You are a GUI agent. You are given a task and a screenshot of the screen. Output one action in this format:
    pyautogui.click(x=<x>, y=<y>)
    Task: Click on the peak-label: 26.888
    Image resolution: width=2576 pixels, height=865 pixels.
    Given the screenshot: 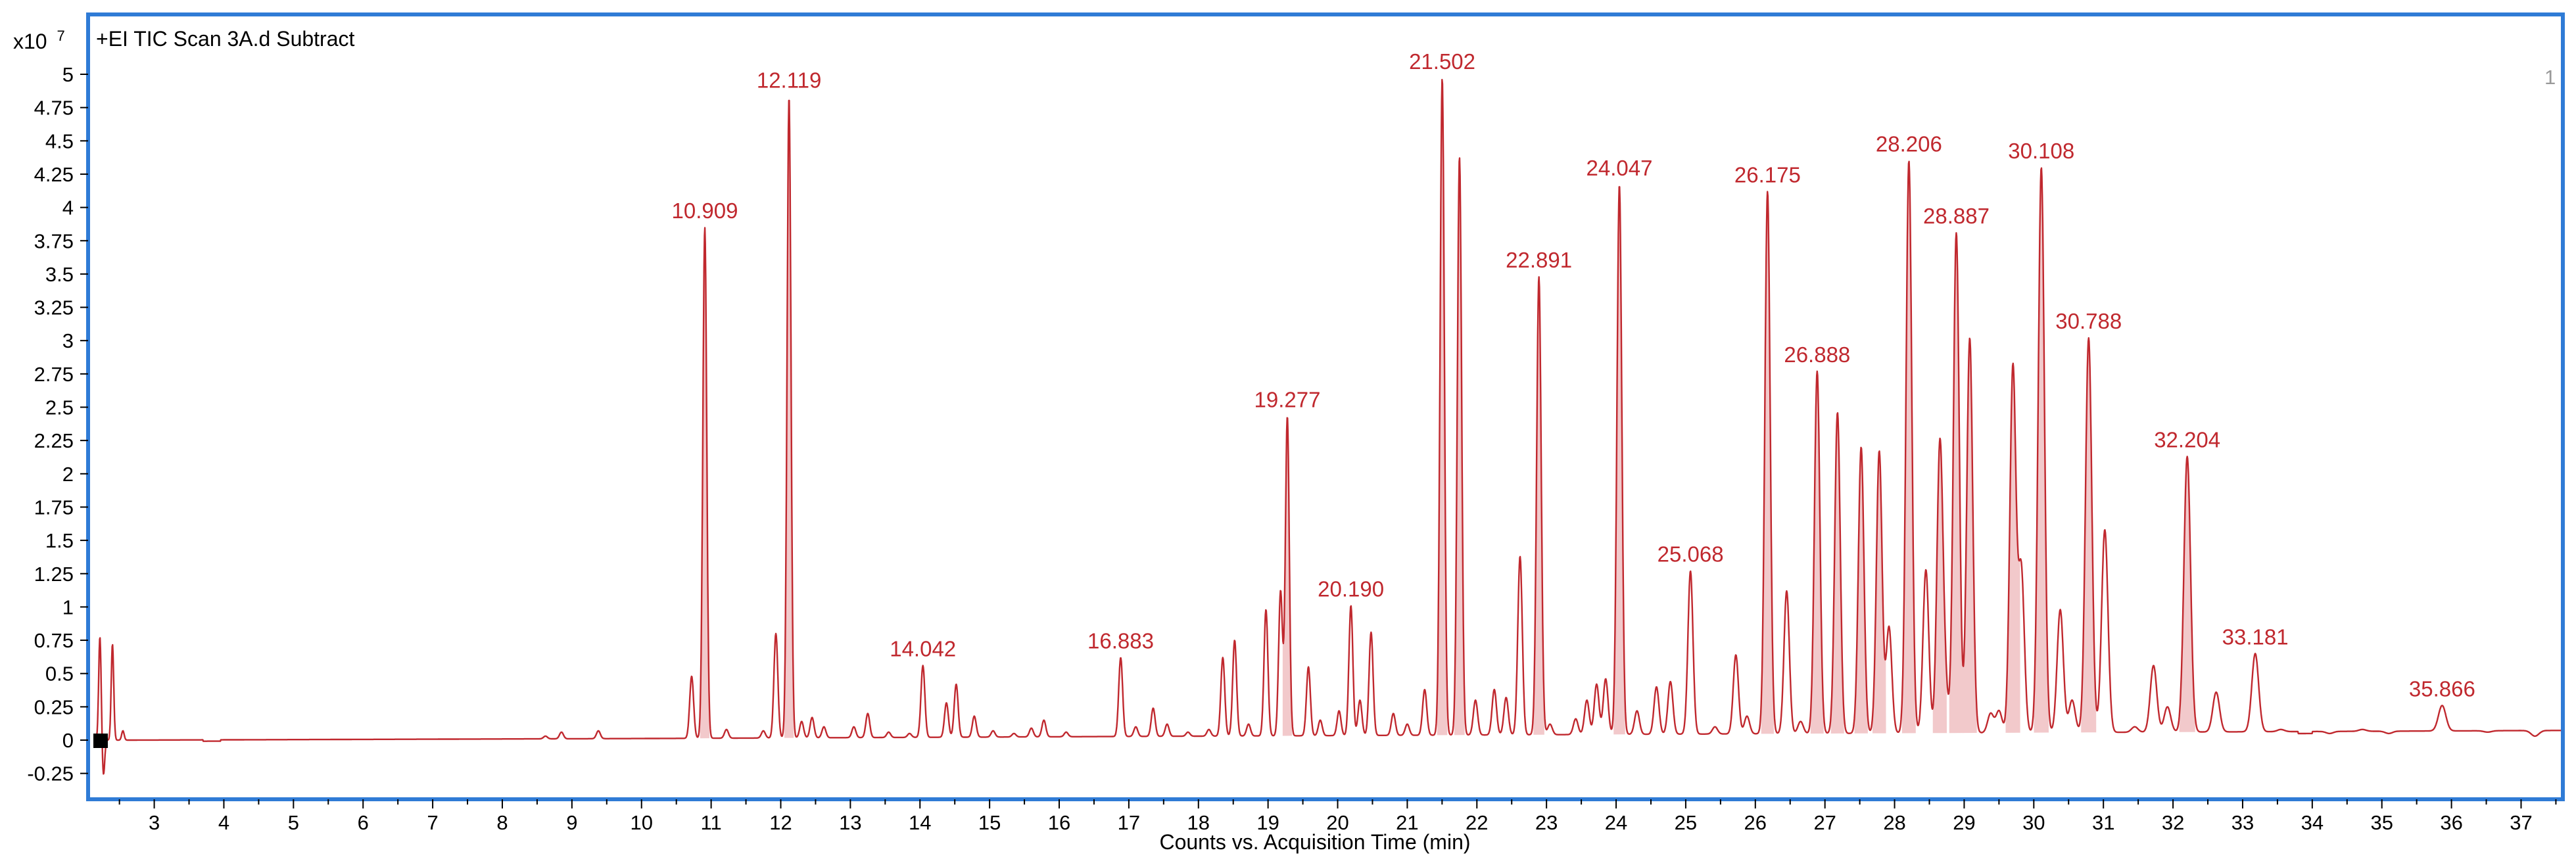 What is the action you would take?
    pyautogui.click(x=1817, y=354)
    